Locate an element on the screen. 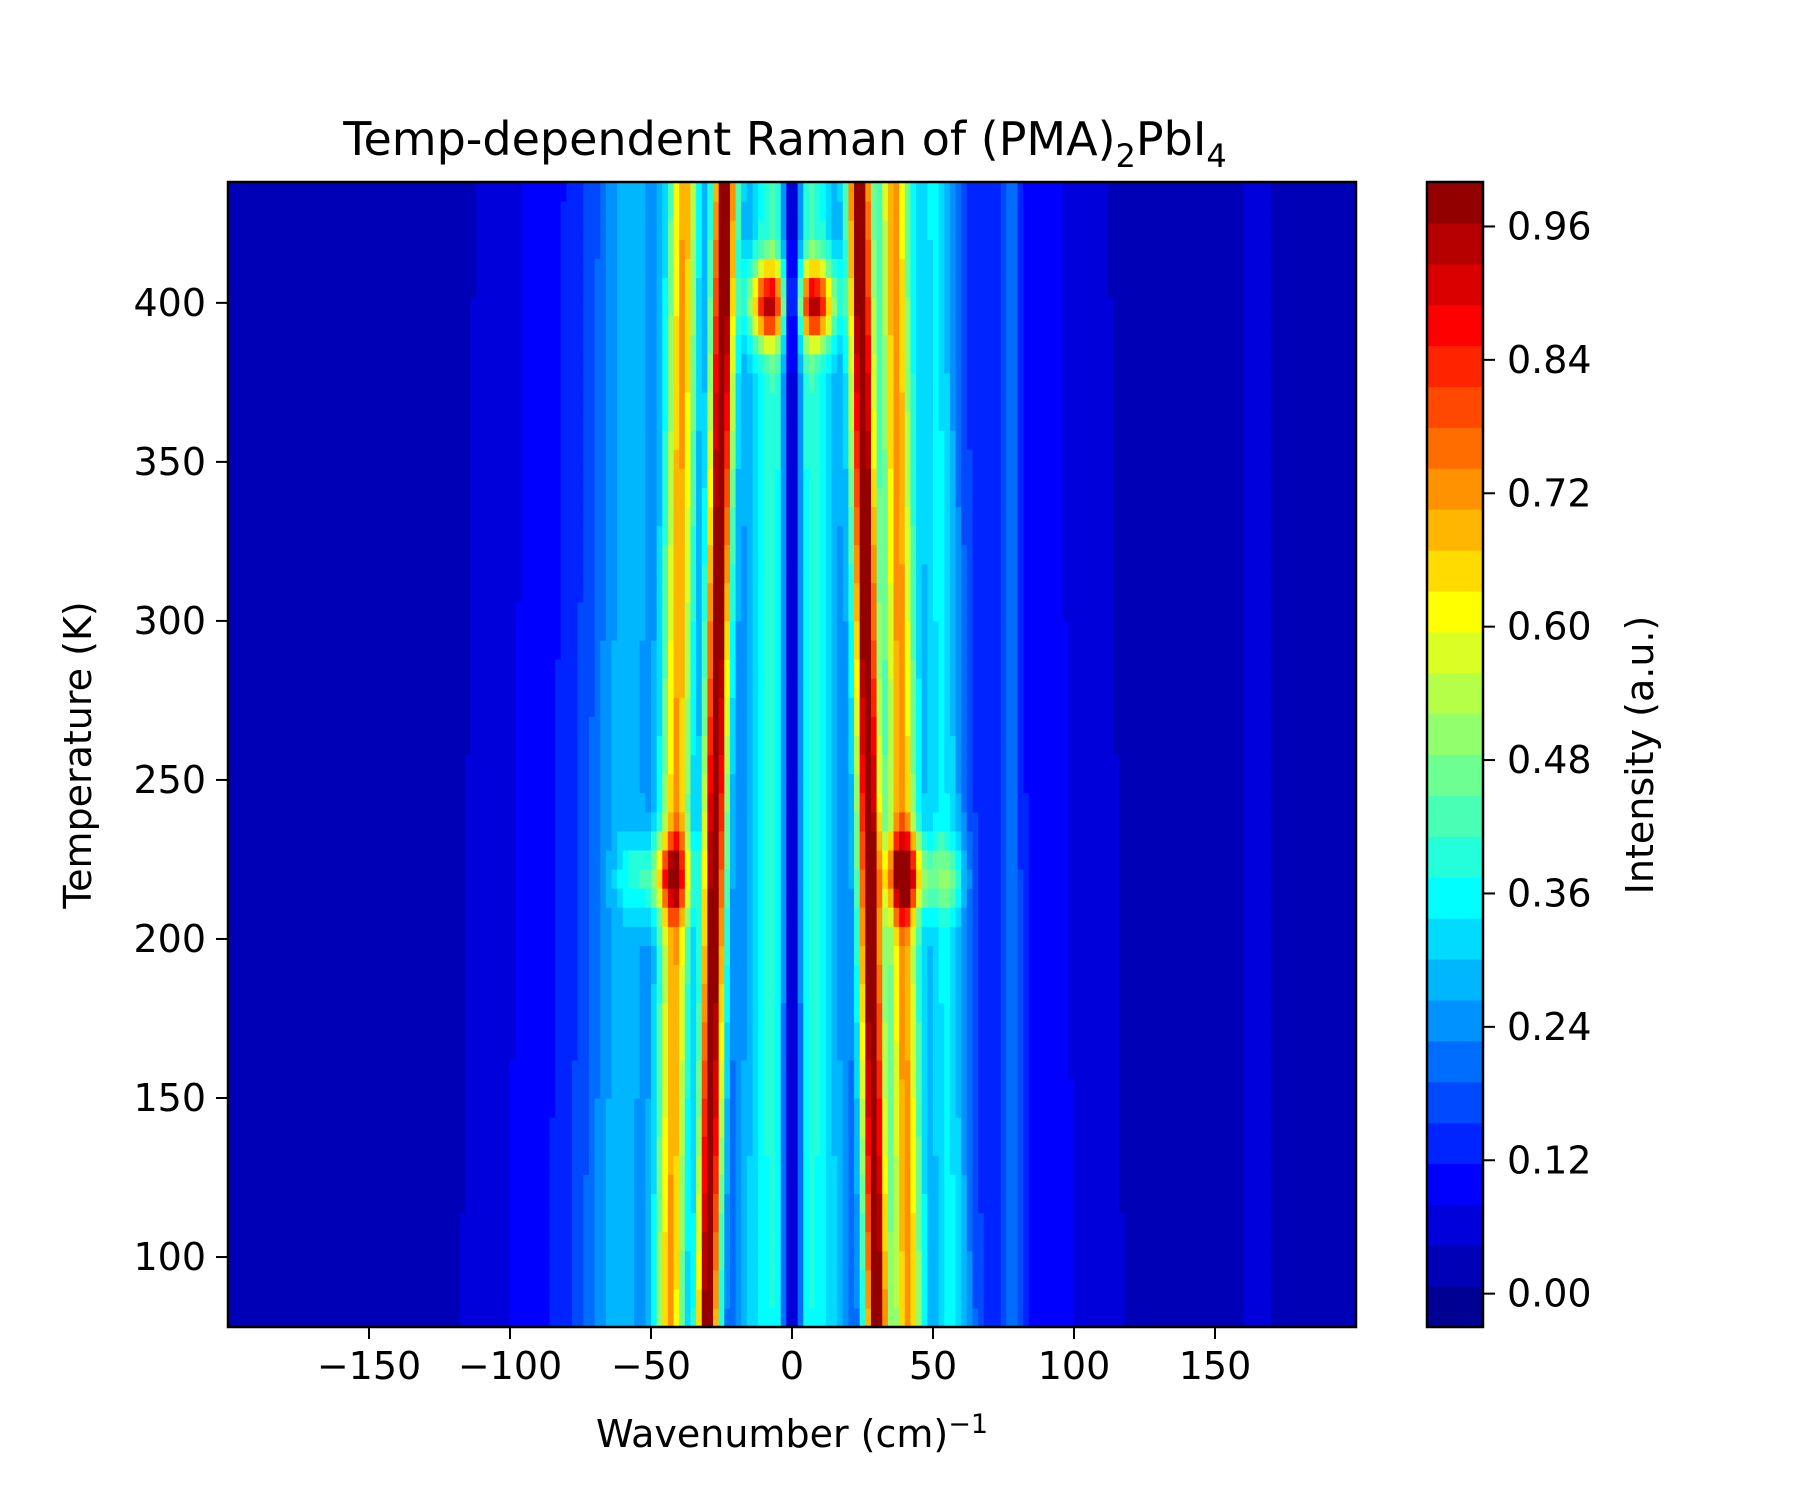  x-tick-label: 150 is located at coordinates (1215, 1366).